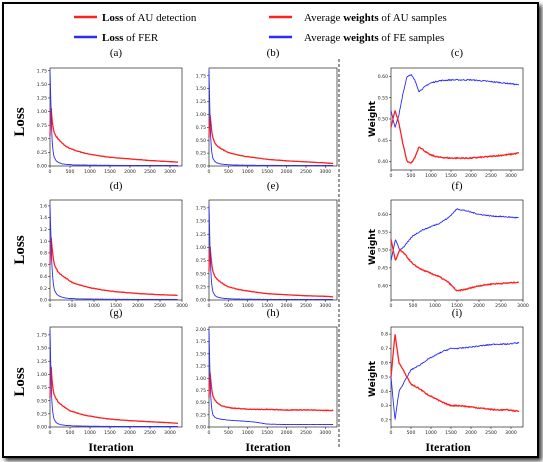 Image resolution: width=543 pixels, height=462 pixels. I want to click on row2-loss-label: Loss, so click(20, 249).